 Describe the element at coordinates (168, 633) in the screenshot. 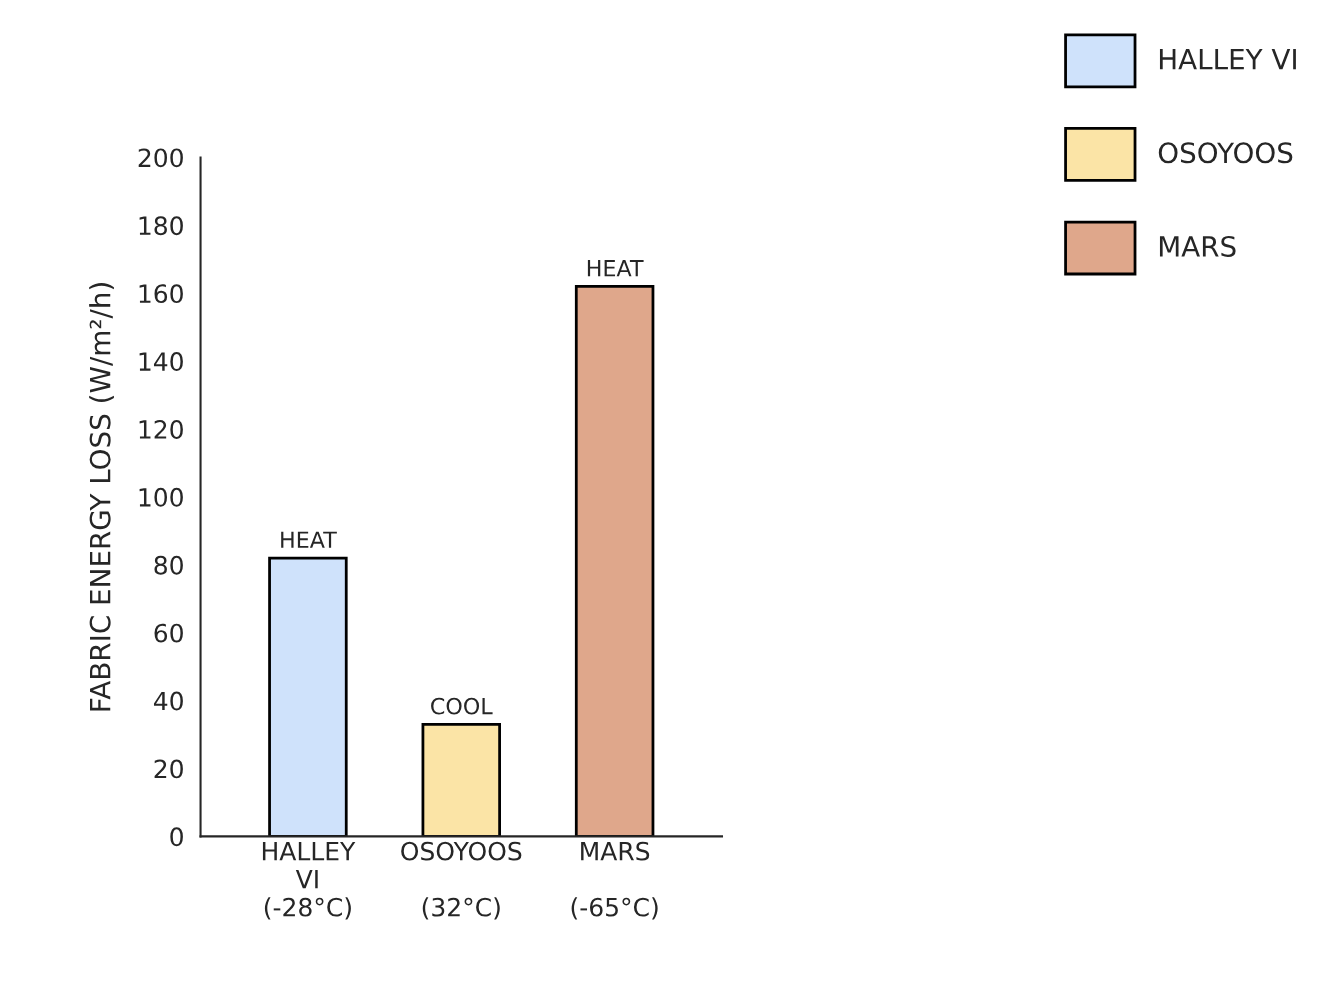

I see `y-tick-label: 60` at that location.